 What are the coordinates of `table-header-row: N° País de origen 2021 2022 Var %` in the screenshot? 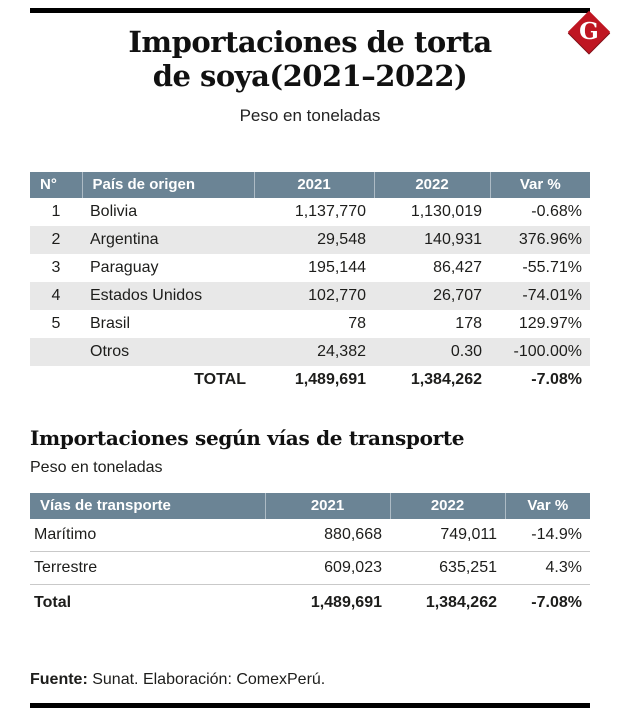 It's located at (310, 184).